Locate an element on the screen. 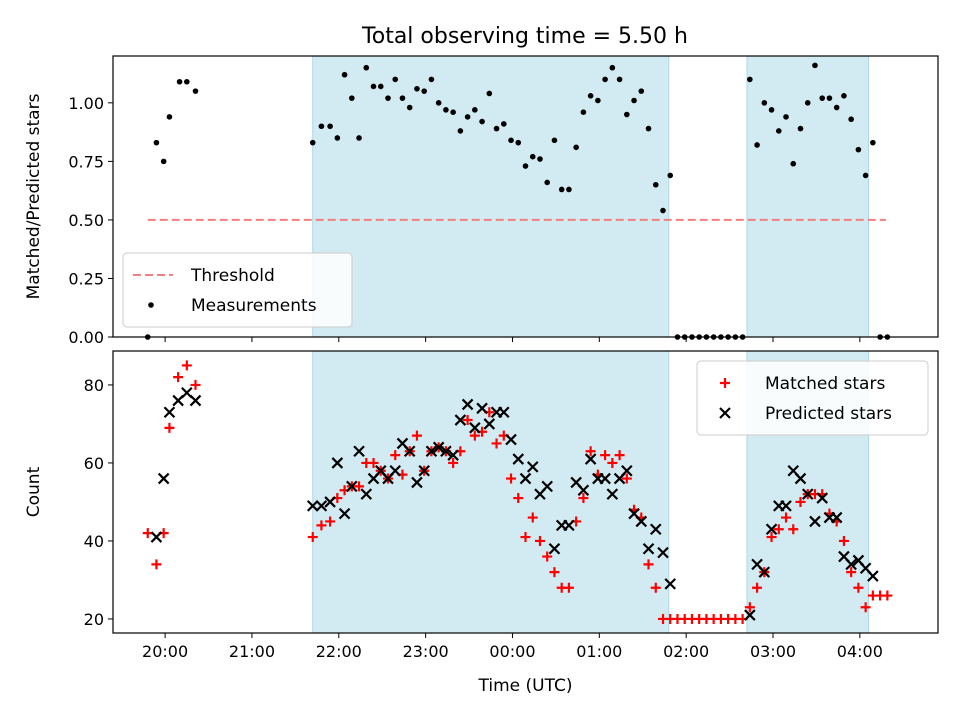 The height and width of the screenshot is (720, 960). legend-marker-measurements is located at coordinates (151, 305).